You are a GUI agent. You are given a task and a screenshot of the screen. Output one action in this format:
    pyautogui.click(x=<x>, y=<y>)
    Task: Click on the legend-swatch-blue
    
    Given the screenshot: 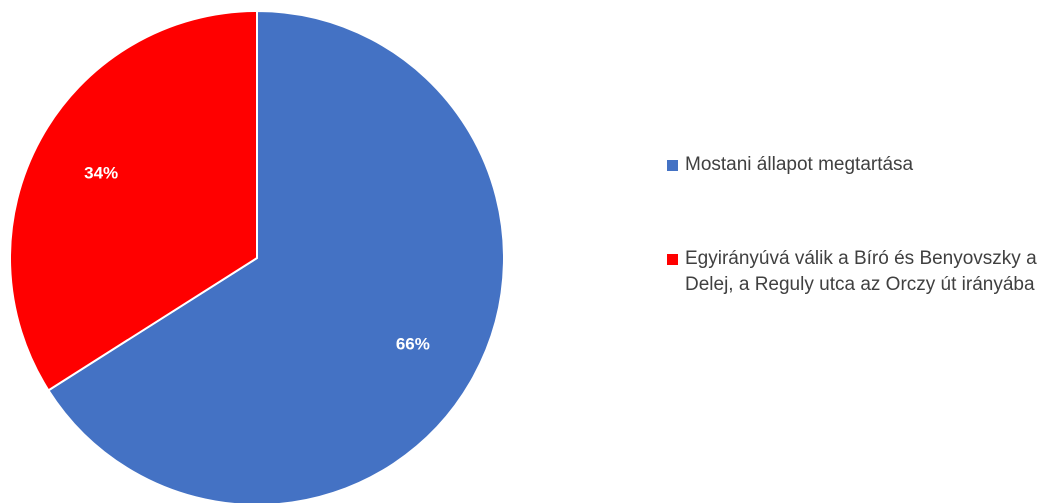 What is the action you would take?
    pyautogui.click(x=672, y=165)
    